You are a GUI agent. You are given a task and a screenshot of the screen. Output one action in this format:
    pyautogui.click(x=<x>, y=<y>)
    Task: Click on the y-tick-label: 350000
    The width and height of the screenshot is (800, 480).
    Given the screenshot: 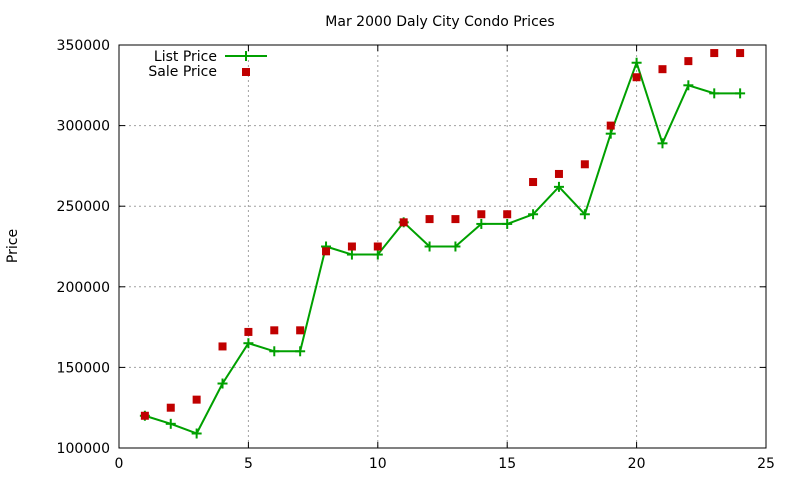 What is the action you would take?
    pyautogui.click(x=83, y=46)
    